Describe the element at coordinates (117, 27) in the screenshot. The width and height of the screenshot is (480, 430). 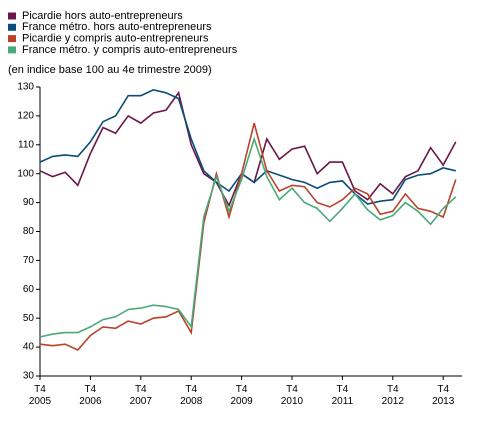
I see `legend-label: France métro. hors auto-entrepreneurs` at that location.